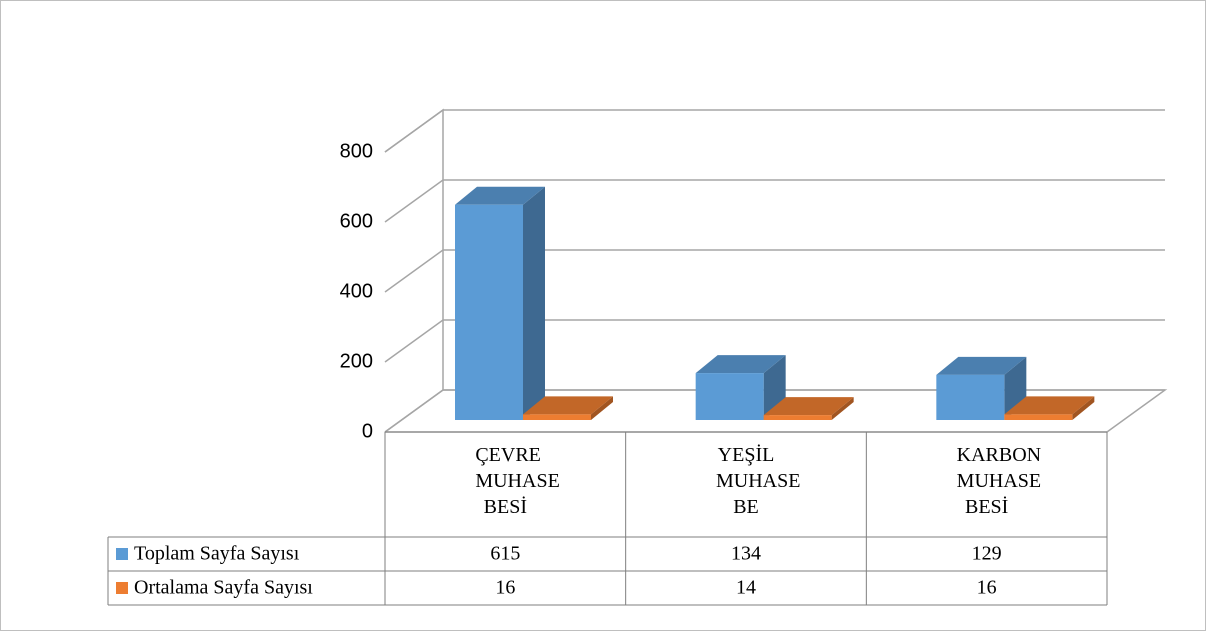 The image size is (1206, 631). What do you see at coordinates (356, 291) in the screenshot?
I see `y-tick-label: 400` at bounding box center [356, 291].